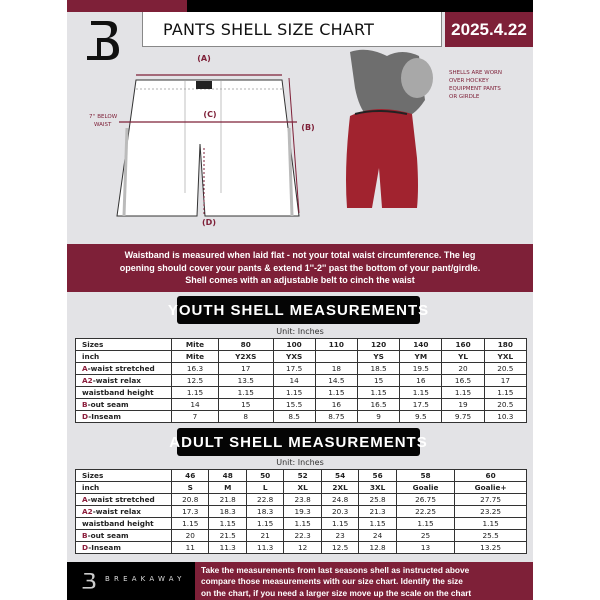  I want to click on table-cell: 25.5, so click(490, 535).